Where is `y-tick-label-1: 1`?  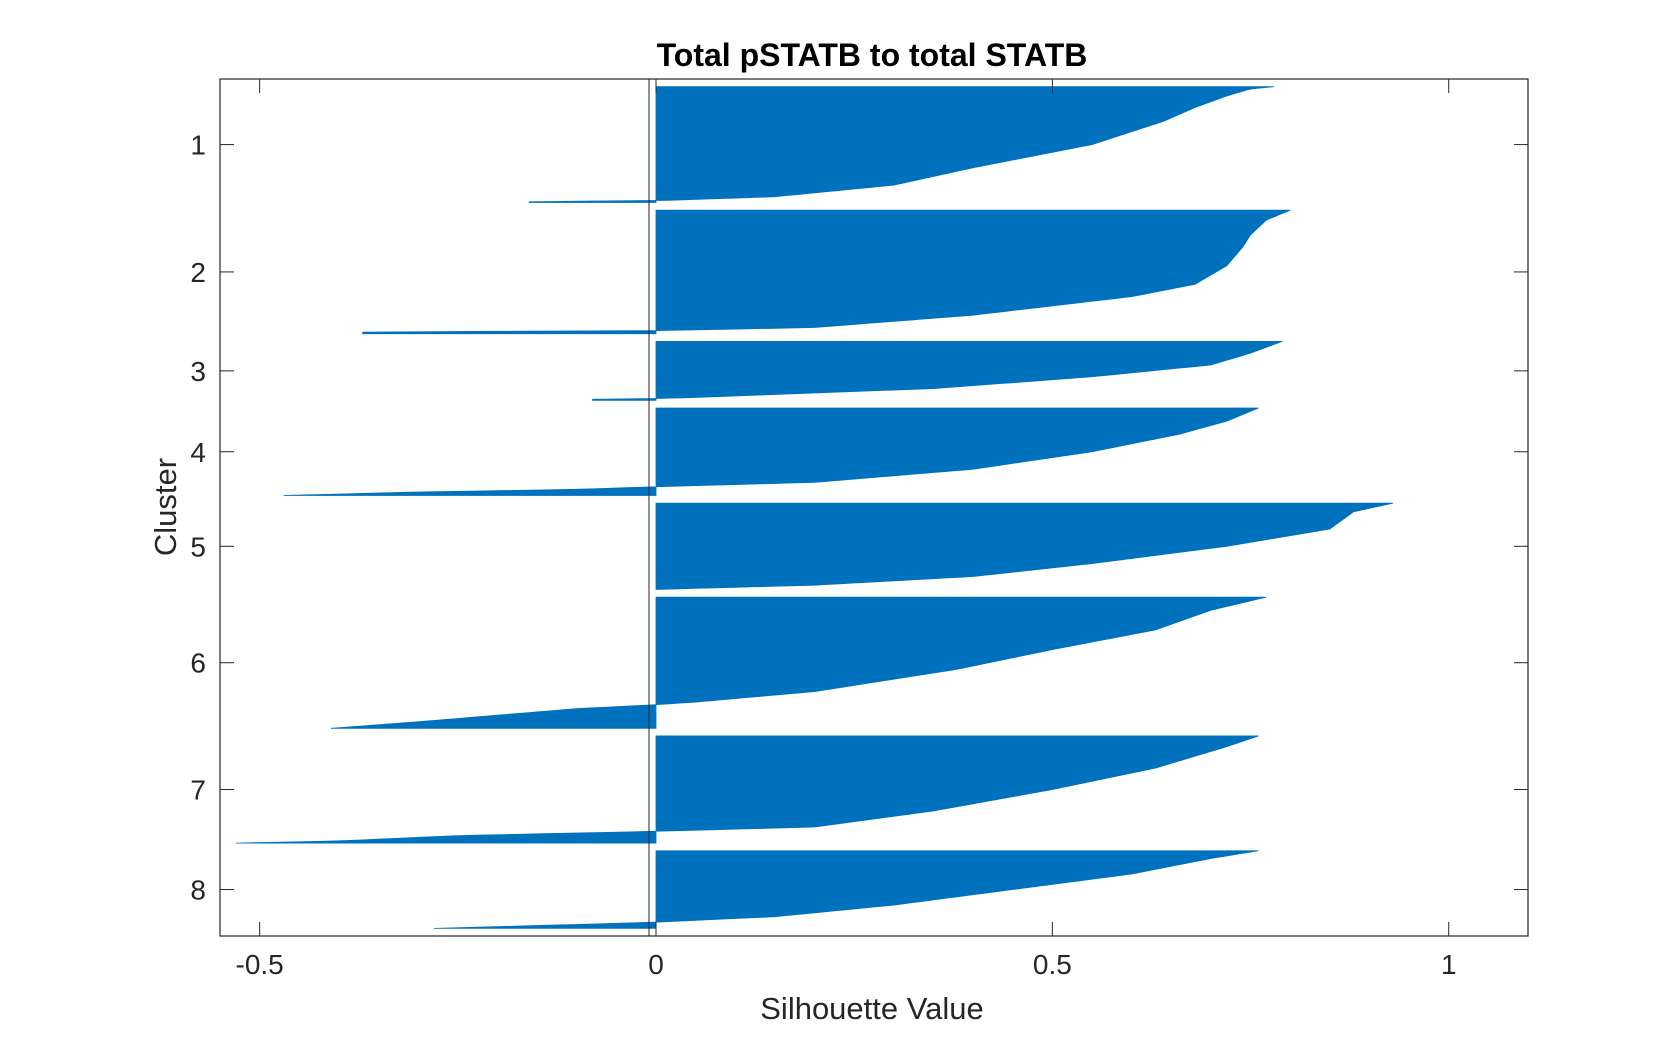 y-tick-label-1: 1 is located at coordinates (198, 145).